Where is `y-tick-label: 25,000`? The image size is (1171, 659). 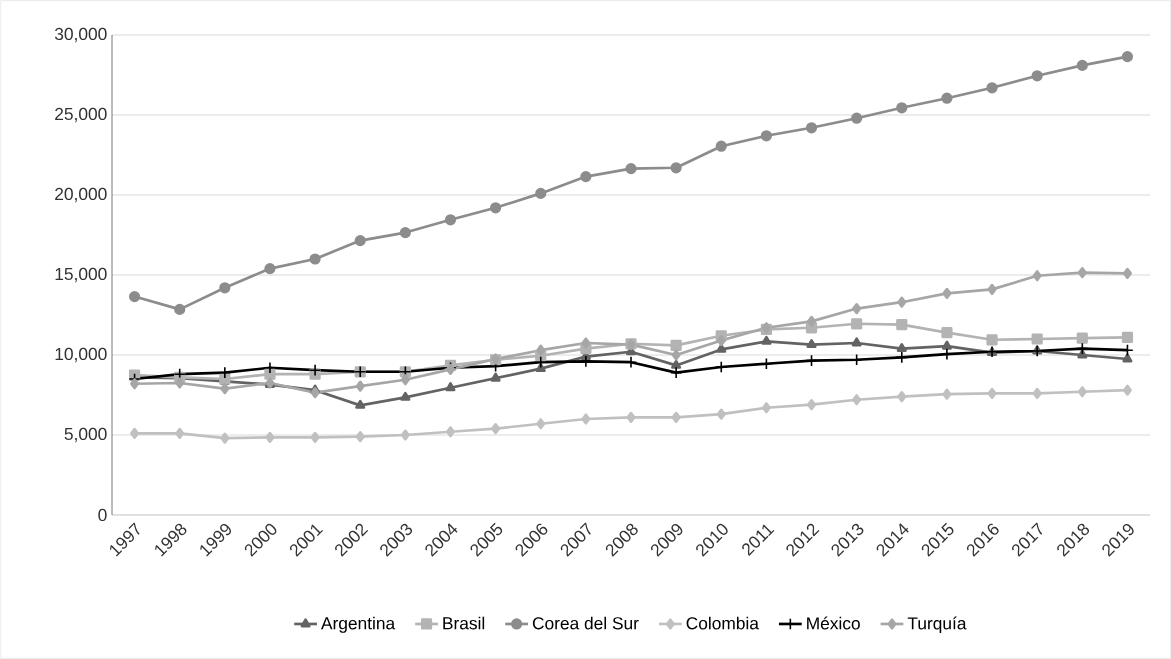
y-tick-label: 25,000 is located at coordinates (81, 115).